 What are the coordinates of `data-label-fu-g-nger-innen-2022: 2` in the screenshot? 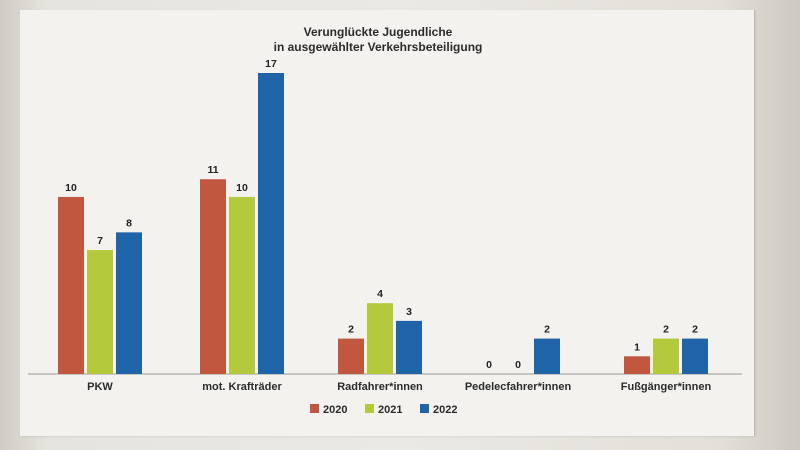 It's located at (695, 330).